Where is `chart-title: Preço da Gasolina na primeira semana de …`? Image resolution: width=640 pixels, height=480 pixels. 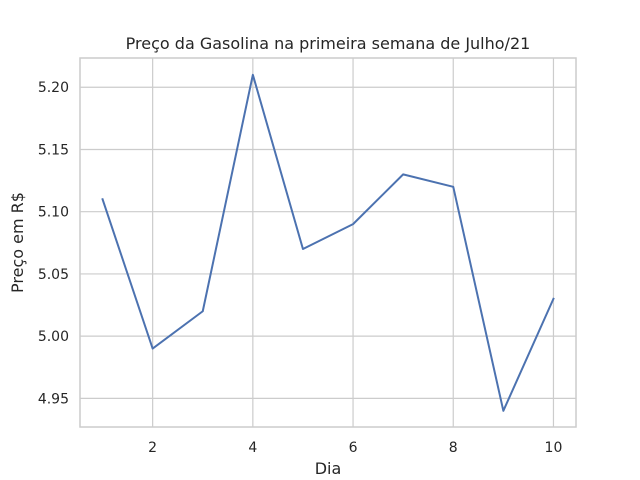 chart-title: Preço da Gasolina na primeira semana de … is located at coordinates (328, 43).